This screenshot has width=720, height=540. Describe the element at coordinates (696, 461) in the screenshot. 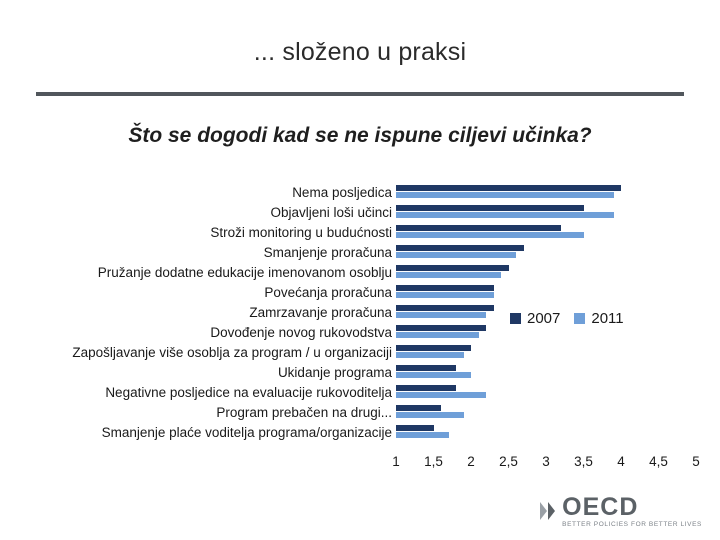

I see `x-tick-label: 5` at that location.